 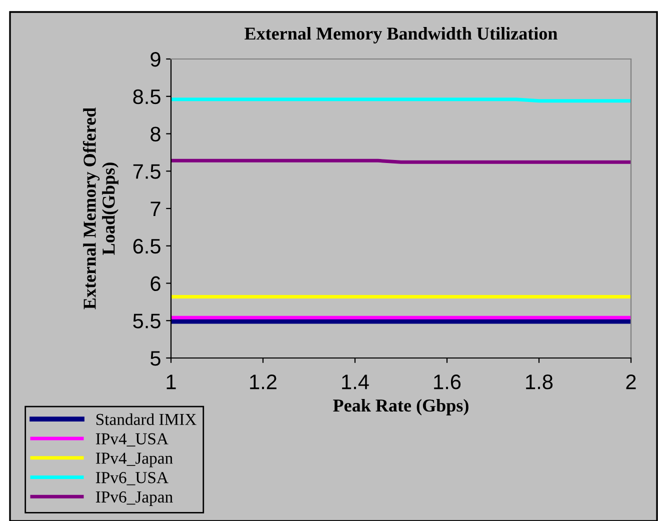 I want to click on y-tick-label: 6.5, so click(x=146, y=246).